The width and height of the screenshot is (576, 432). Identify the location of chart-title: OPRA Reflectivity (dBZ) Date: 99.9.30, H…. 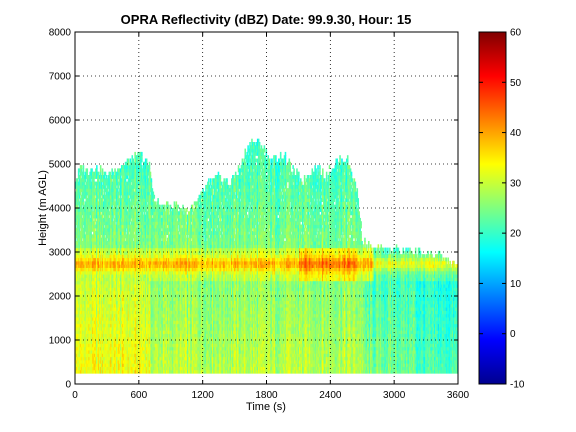
(266, 19).